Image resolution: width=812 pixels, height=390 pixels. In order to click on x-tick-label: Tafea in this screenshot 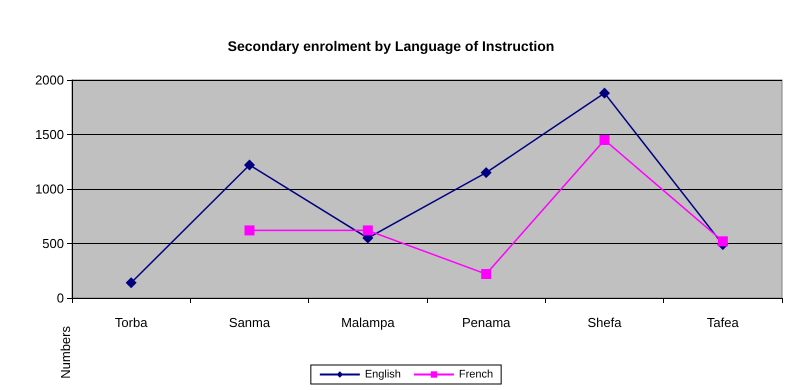, I will do `click(723, 322)`.